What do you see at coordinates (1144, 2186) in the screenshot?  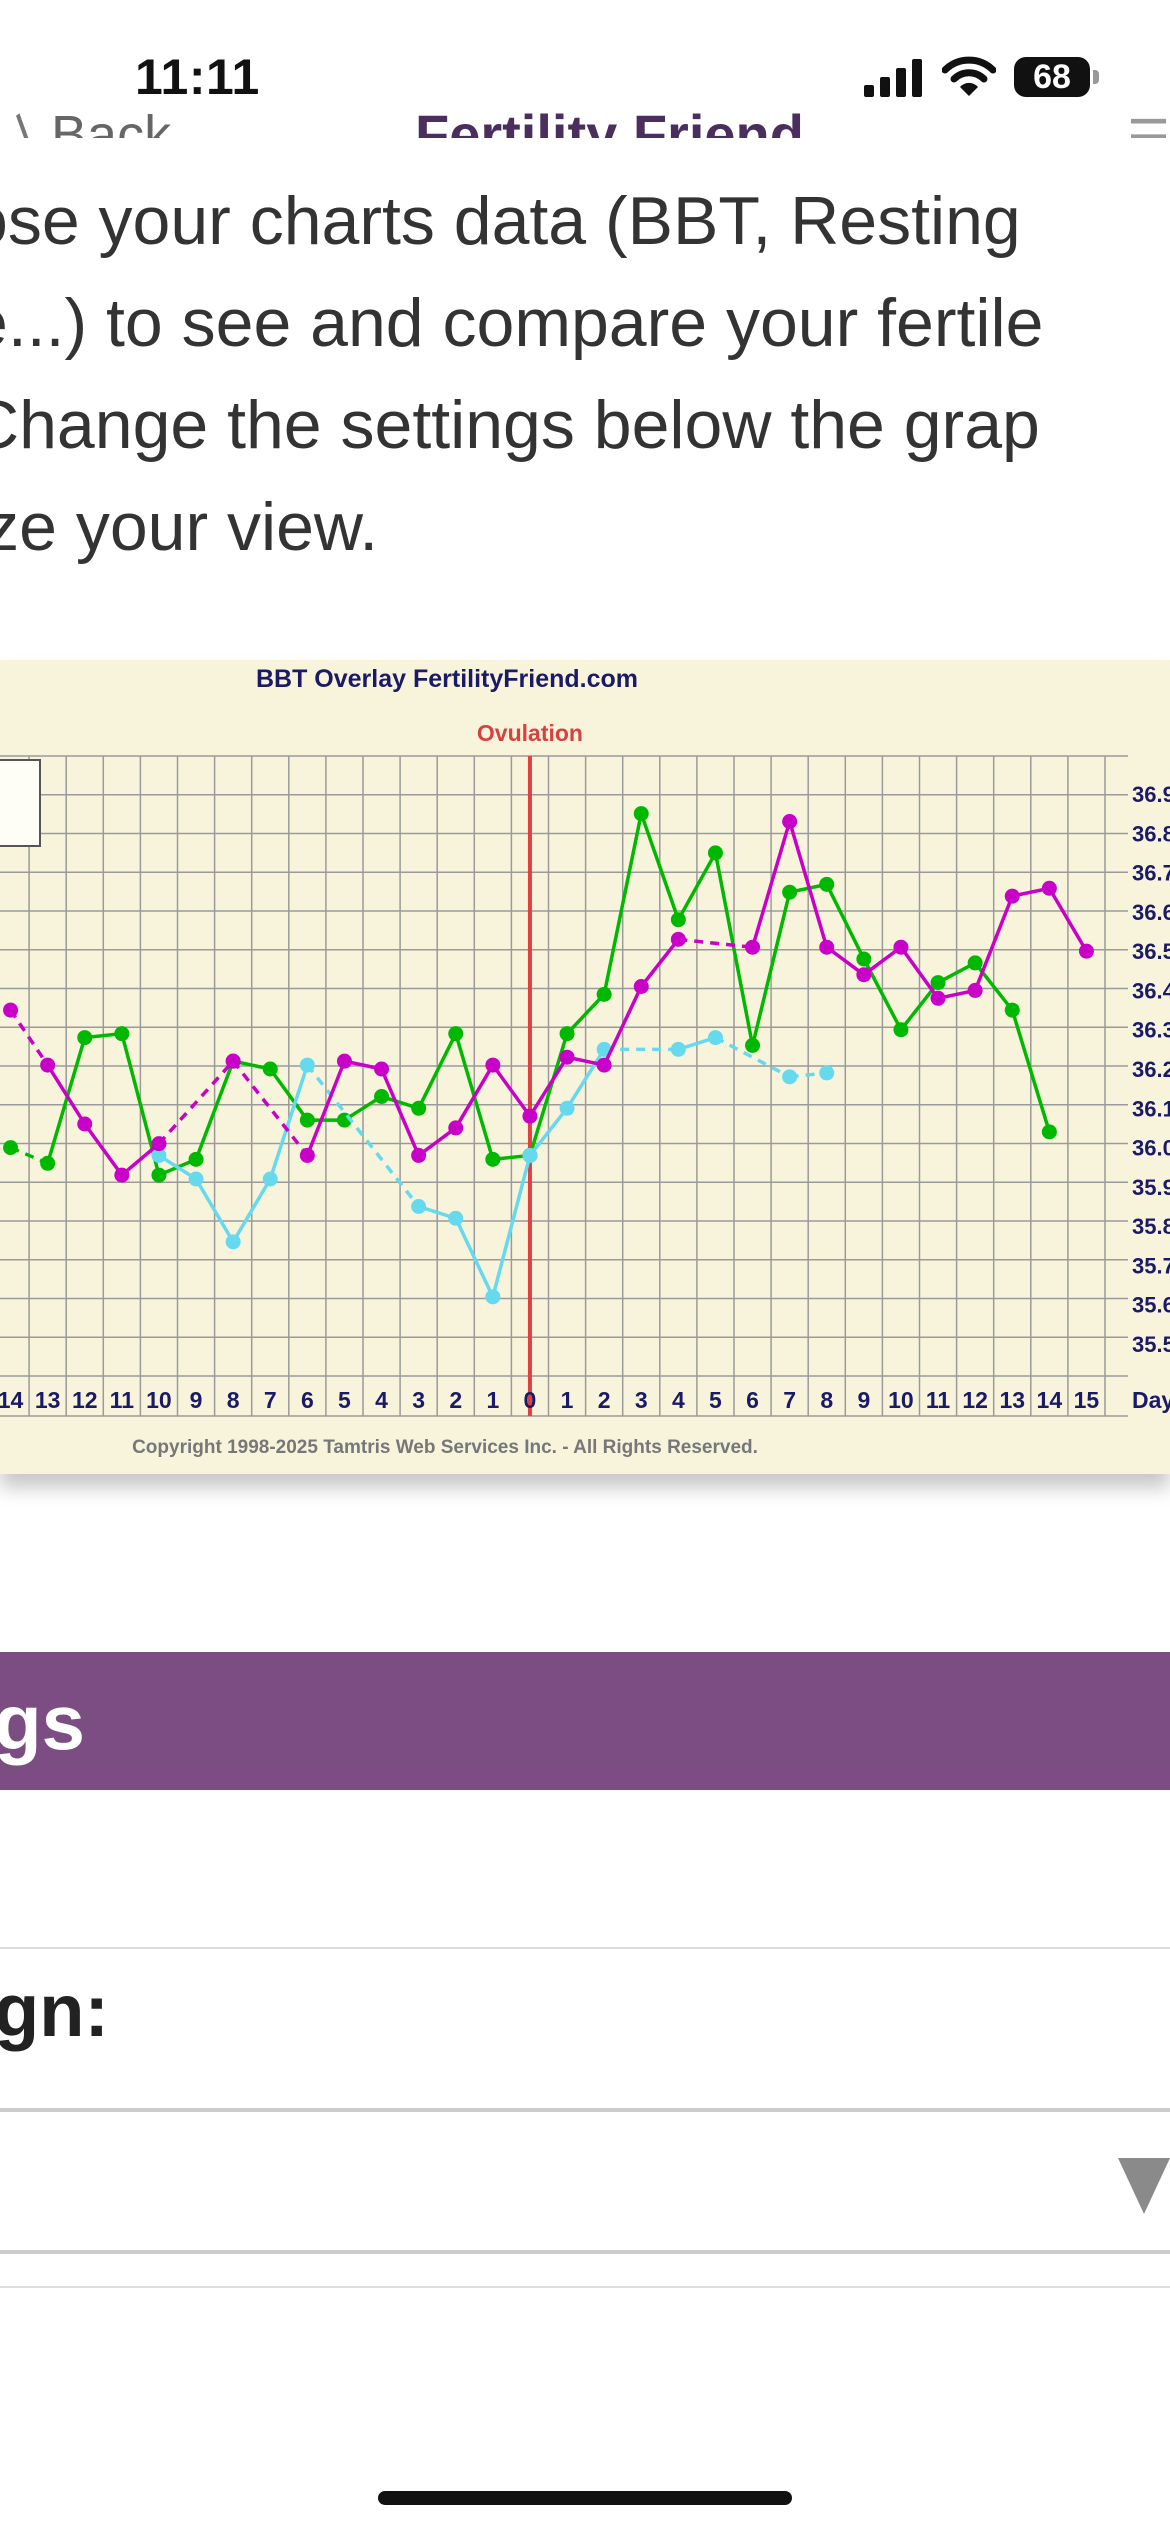 I see `dropdown-arrow-icon` at bounding box center [1144, 2186].